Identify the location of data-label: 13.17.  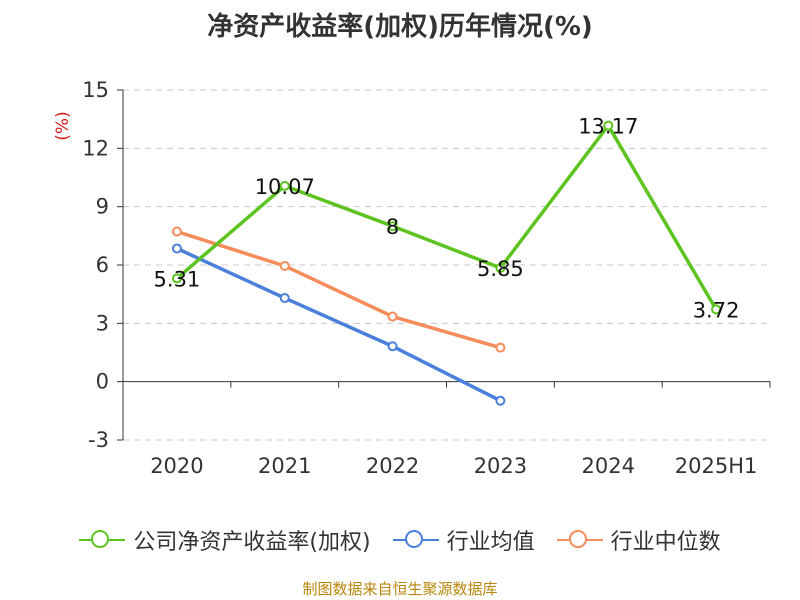
(608, 127).